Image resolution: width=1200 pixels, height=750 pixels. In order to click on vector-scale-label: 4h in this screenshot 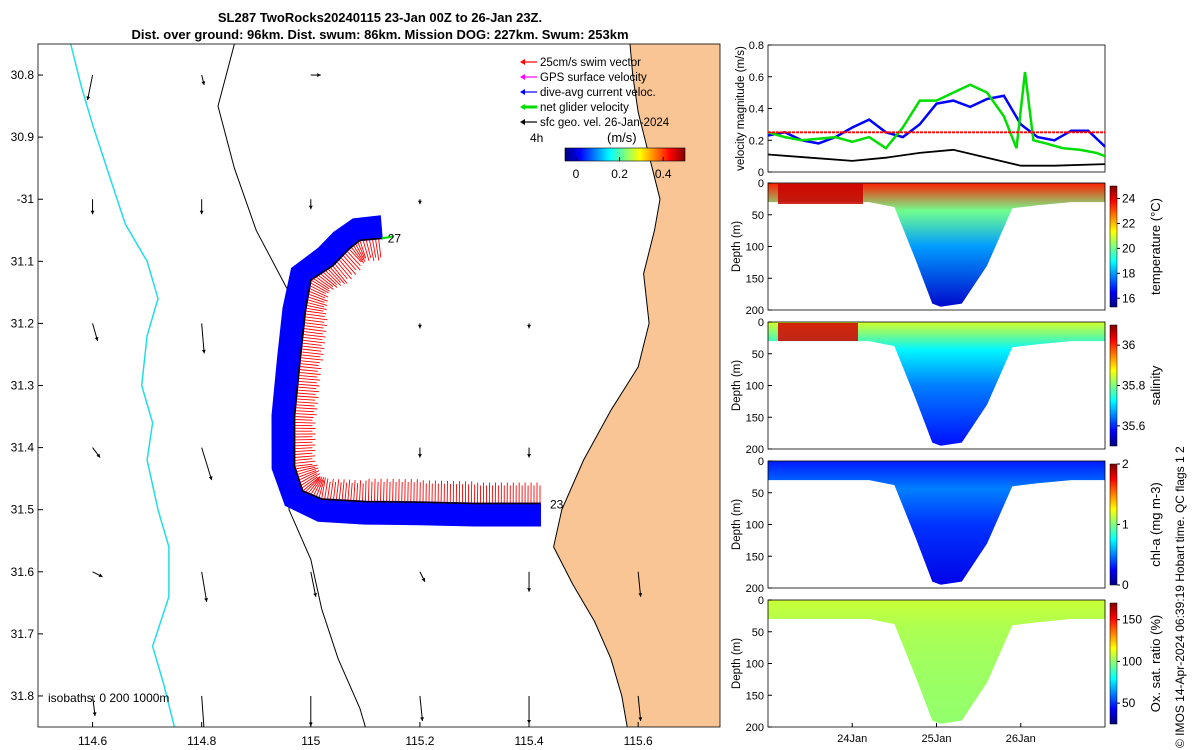, I will do `click(536, 138)`.